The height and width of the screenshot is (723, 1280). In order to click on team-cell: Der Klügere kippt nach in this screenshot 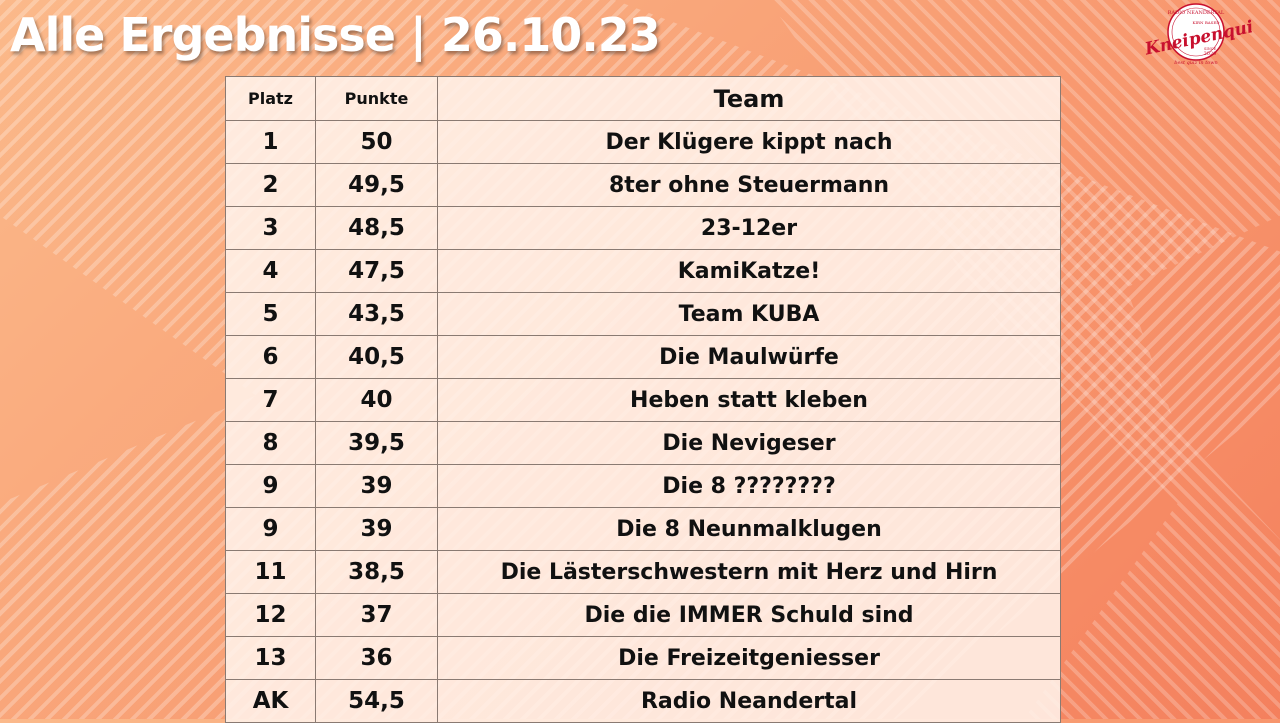, I will do `click(749, 142)`.